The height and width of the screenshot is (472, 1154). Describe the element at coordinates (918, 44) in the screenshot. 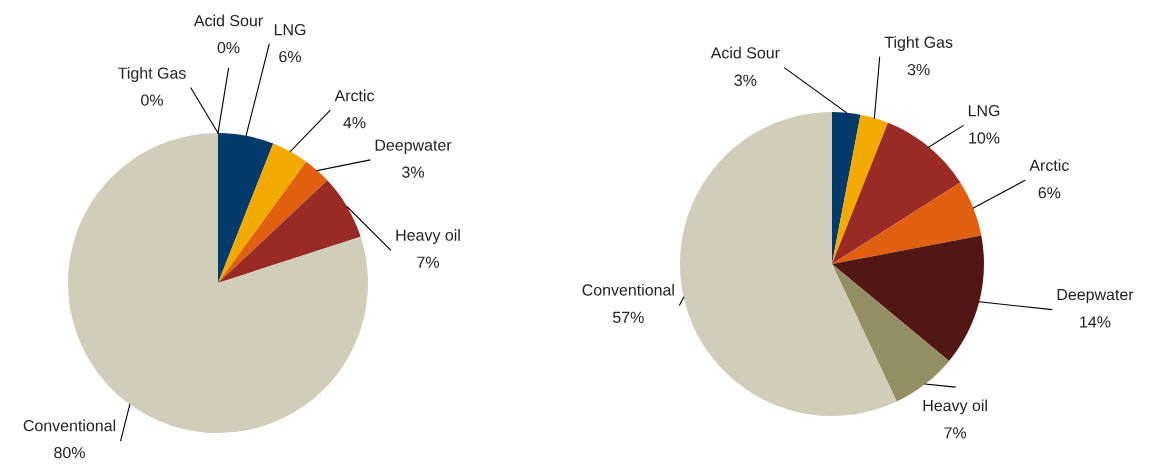

I see `slice-label: Tight Gas` at that location.